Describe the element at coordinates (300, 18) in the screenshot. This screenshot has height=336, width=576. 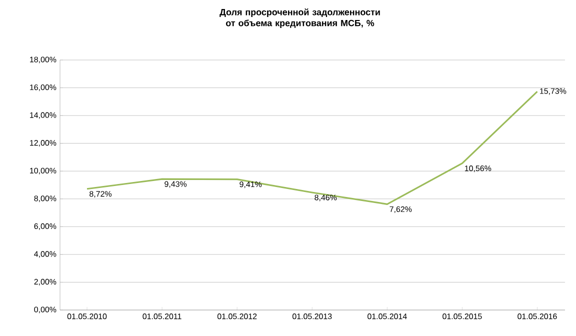
I see `chart-title: Доля просроченной задолженности от объема кредитования МСБ, %` at that location.